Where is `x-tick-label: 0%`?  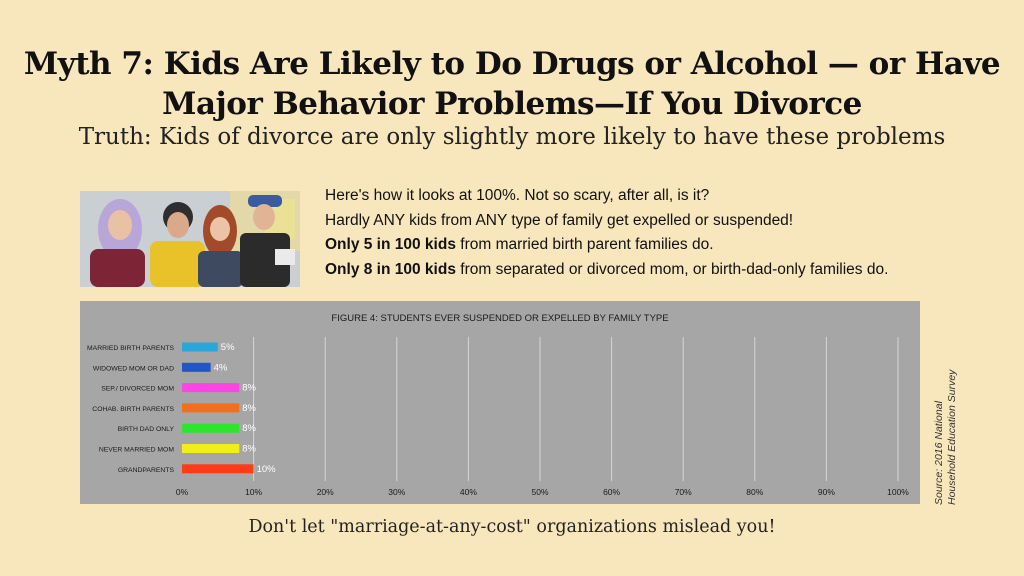
x-tick-label: 0% is located at coordinates (182, 492).